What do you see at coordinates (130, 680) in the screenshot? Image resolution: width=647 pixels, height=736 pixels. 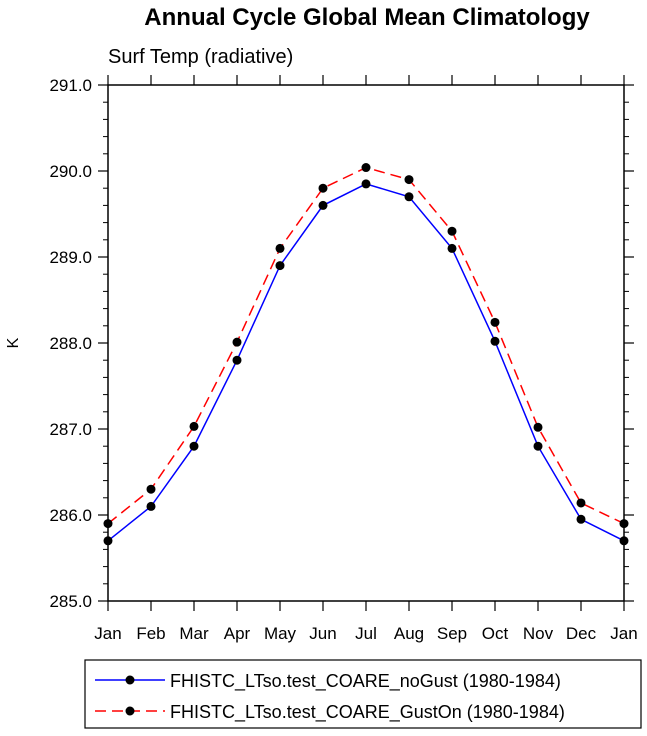 I see `legend-marker-nogust` at bounding box center [130, 680].